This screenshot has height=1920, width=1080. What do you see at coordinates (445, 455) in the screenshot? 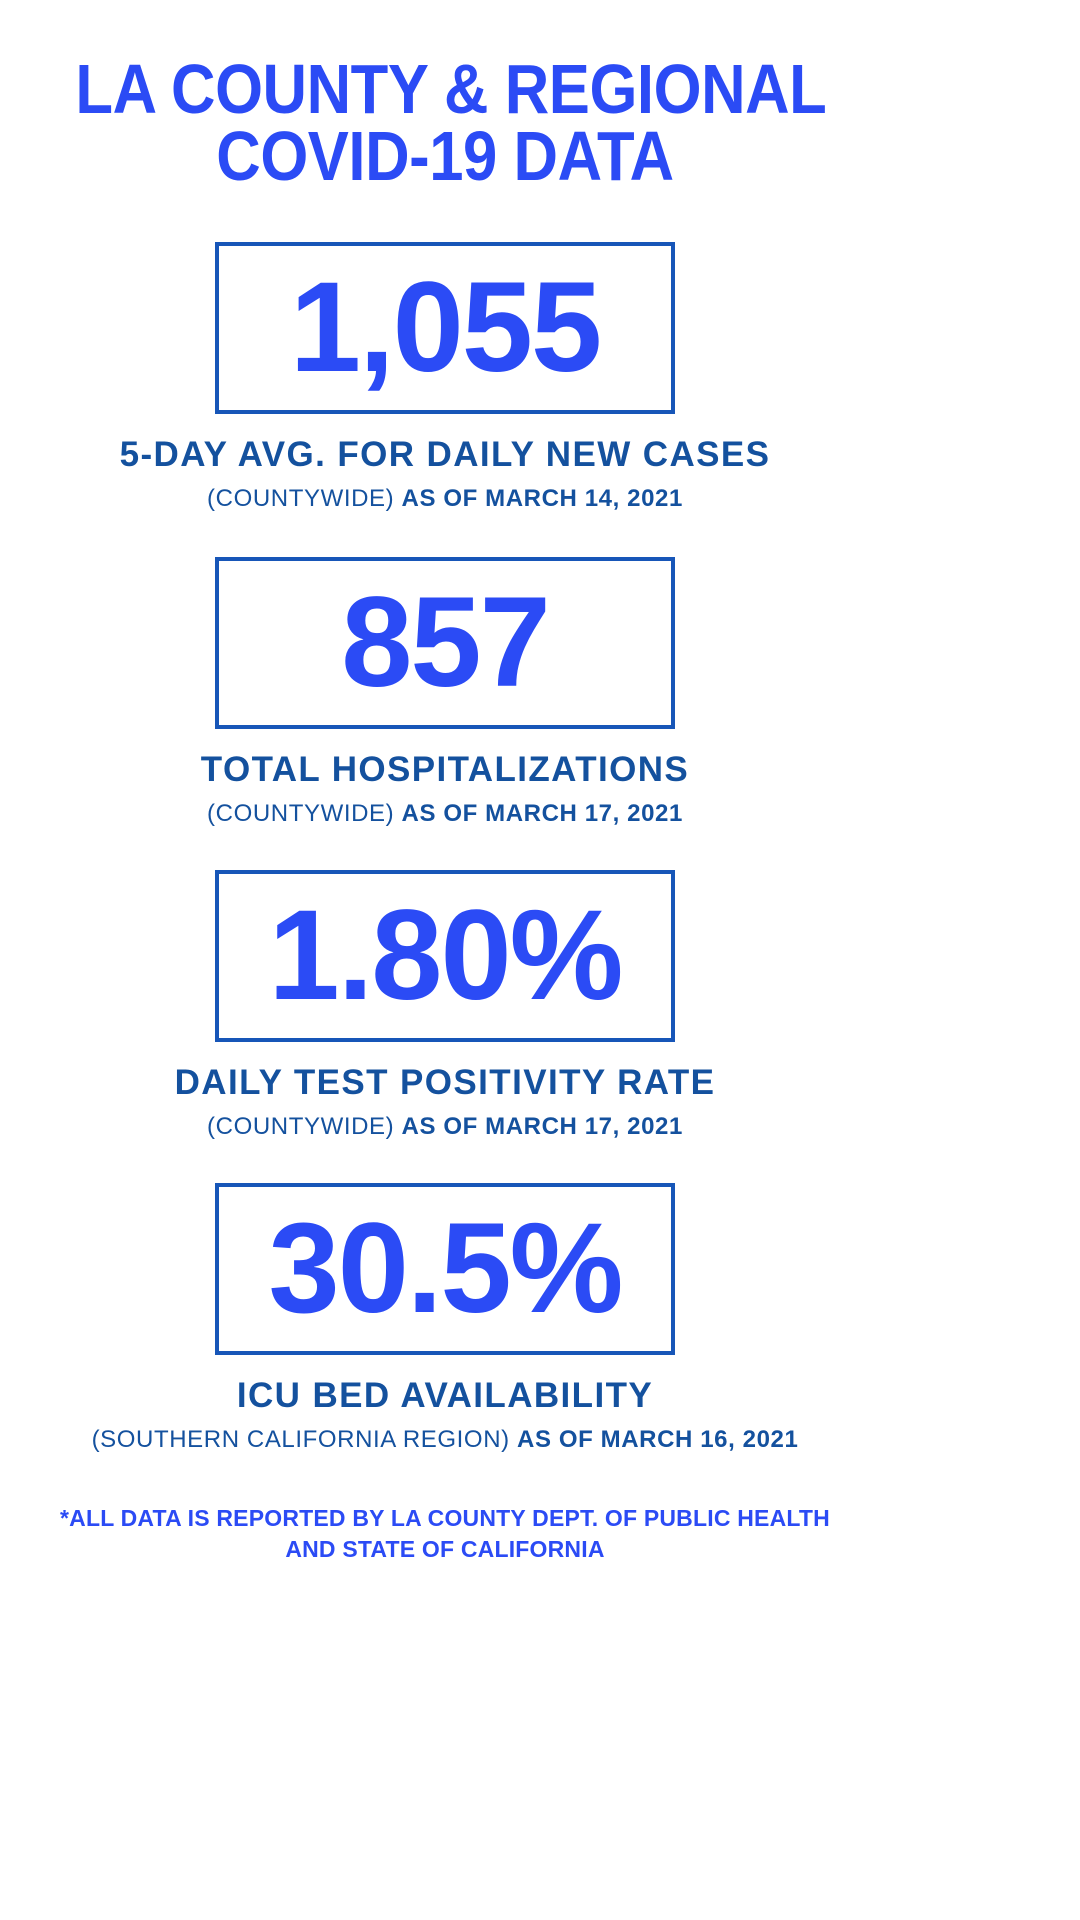
I see `stat-label: 5-DAY AVG. FOR DAILY NEW CASES` at bounding box center [445, 455].